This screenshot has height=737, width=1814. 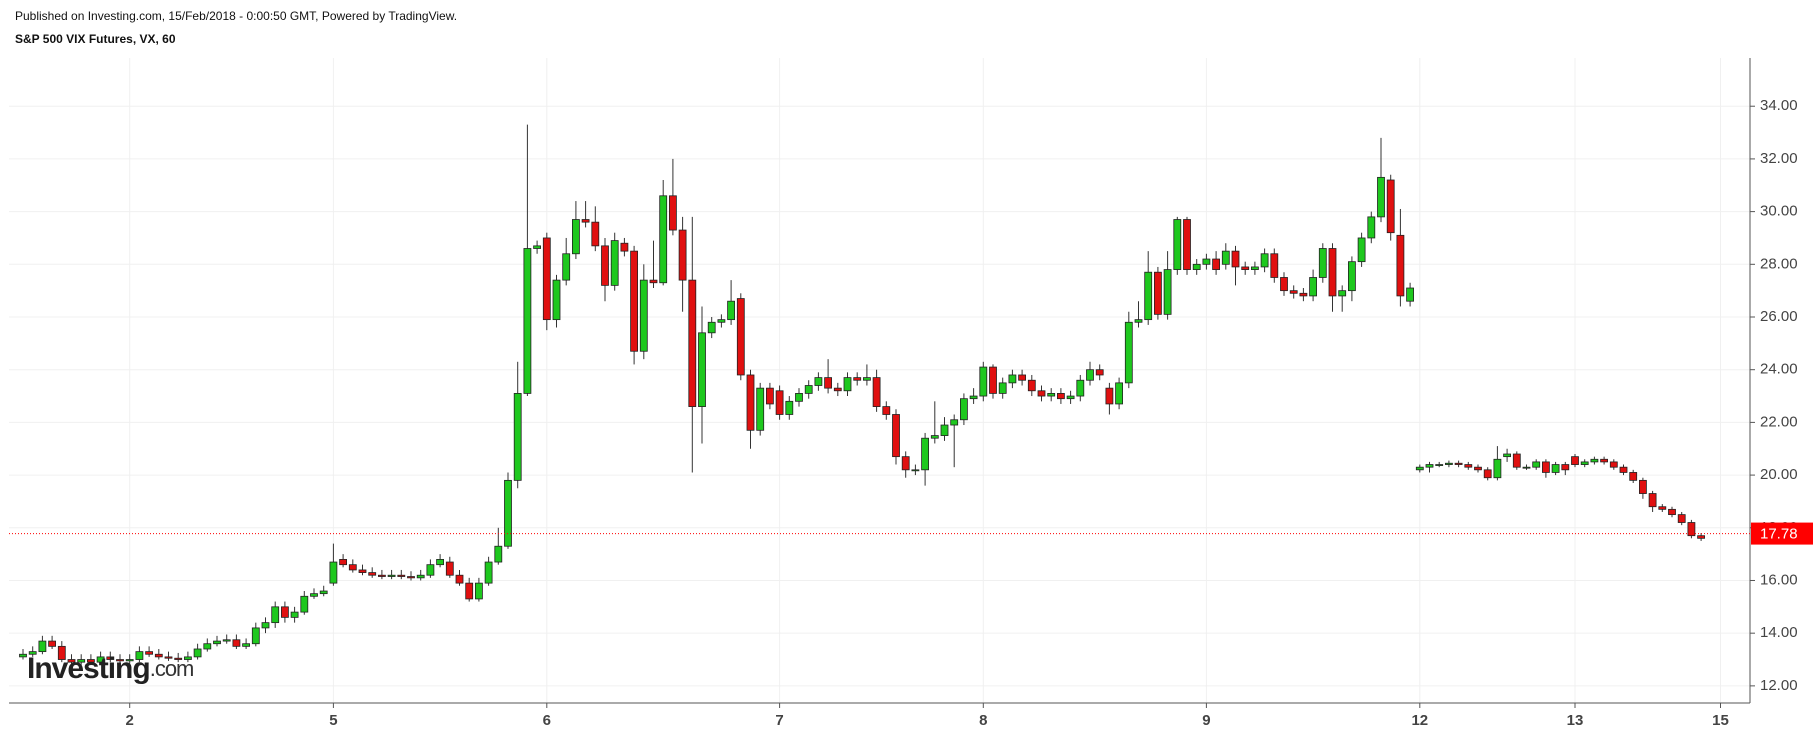 What do you see at coordinates (1206, 720) in the screenshot?
I see `x-tick-label: 9` at bounding box center [1206, 720].